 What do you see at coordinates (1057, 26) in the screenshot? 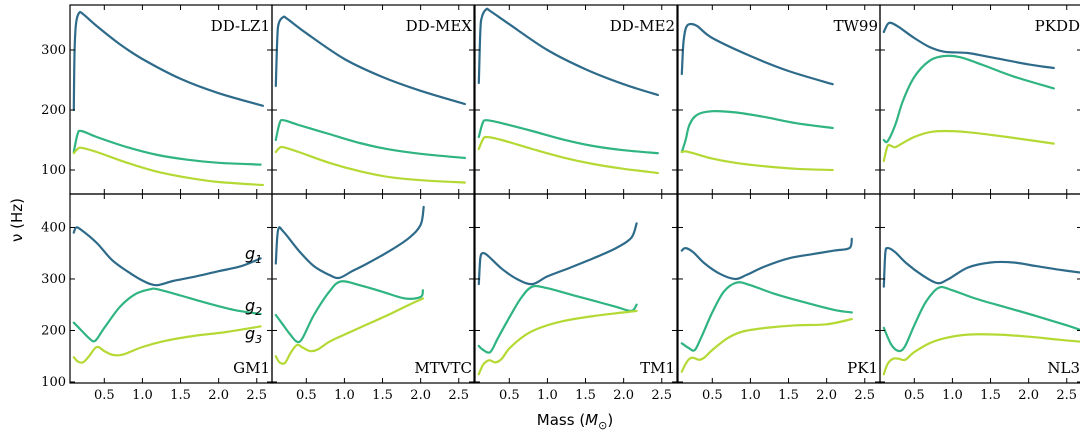
I see `panel-label: PKDD` at bounding box center [1057, 26].